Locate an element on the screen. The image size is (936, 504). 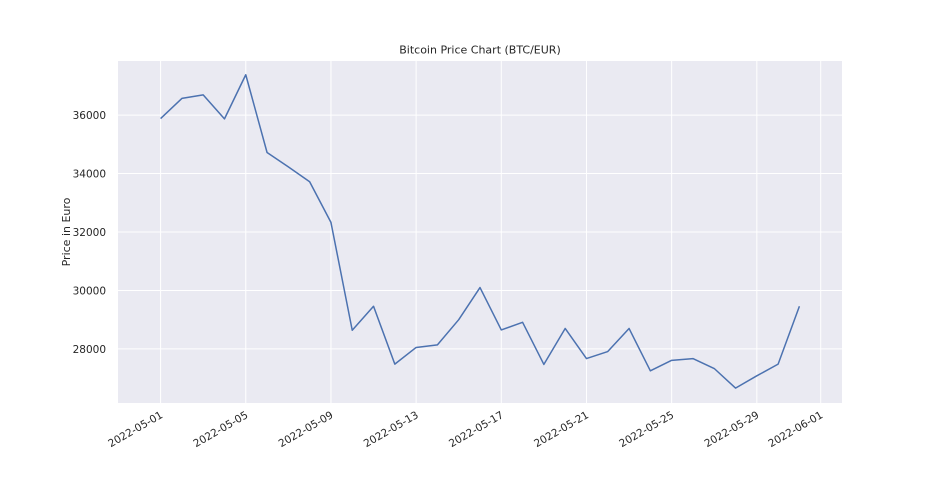
x-tick-label: 2022-05-21 is located at coordinates (561, 429).